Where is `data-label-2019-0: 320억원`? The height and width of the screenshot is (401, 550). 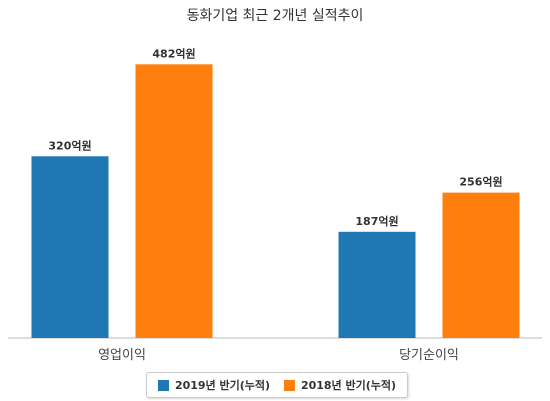 data-label-2019-0: 320억원 is located at coordinates (69, 145).